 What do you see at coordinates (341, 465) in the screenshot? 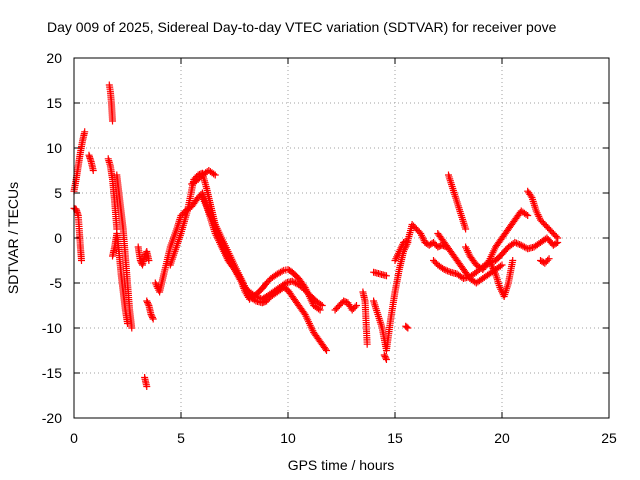
I see `x-axis-label: GPS time / hours` at bounding box center [341, 465].